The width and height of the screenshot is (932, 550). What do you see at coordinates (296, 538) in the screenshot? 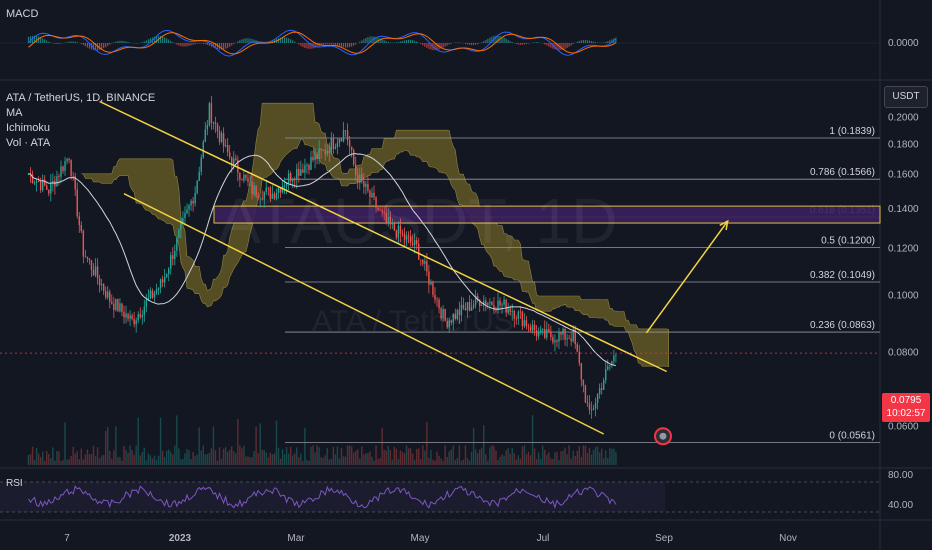
I see `time-tick: Mar` at bounding box center [296, 538].